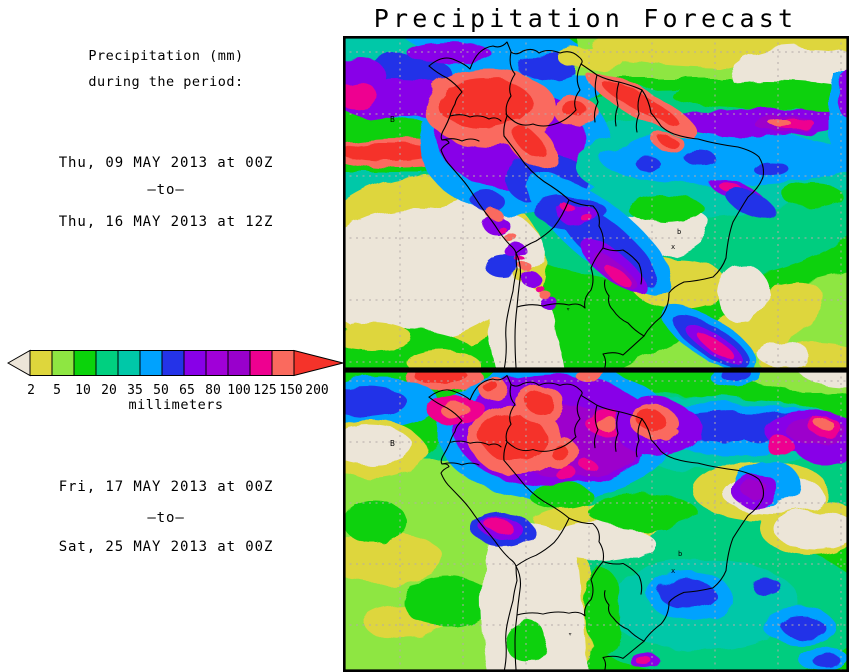  What do you see at coordinates (290, 390) in the screenshot?
I see `legend-tick-label: 150` at bounding box center [290, 390].